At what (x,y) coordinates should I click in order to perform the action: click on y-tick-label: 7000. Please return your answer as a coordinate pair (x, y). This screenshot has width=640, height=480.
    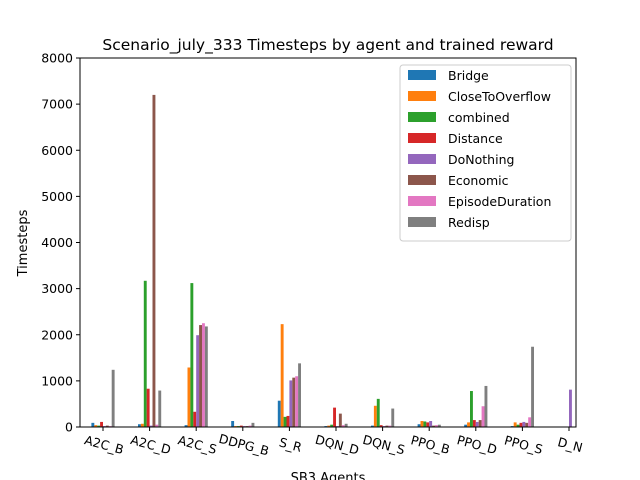
    Looking at the image, I should click on (57, 104).